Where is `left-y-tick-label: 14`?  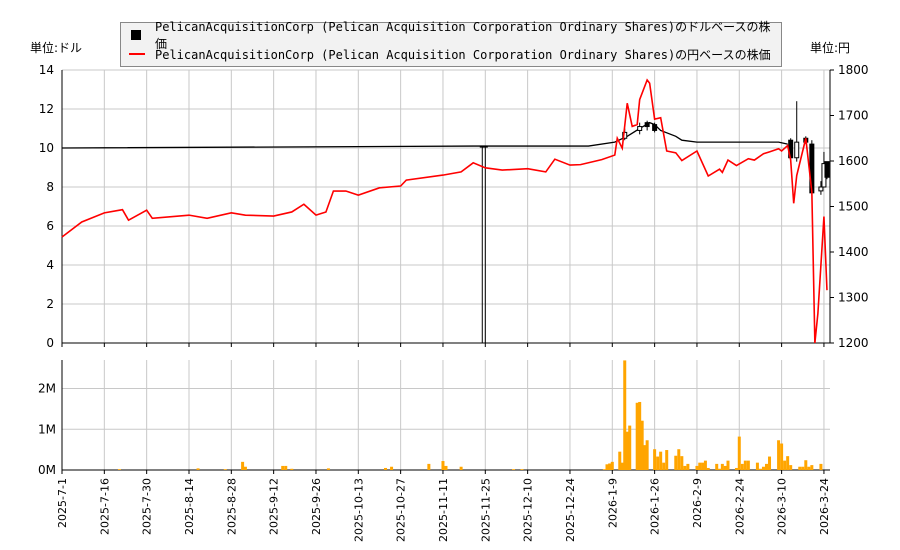 left-y-tick-label: 14 is located at coordinates (46, 70).